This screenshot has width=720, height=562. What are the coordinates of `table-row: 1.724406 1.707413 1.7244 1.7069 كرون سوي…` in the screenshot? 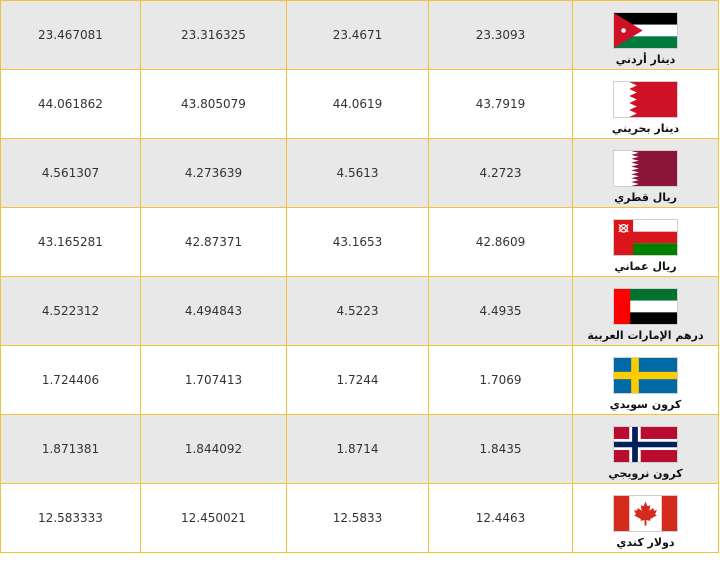 It's located at (359, 380).